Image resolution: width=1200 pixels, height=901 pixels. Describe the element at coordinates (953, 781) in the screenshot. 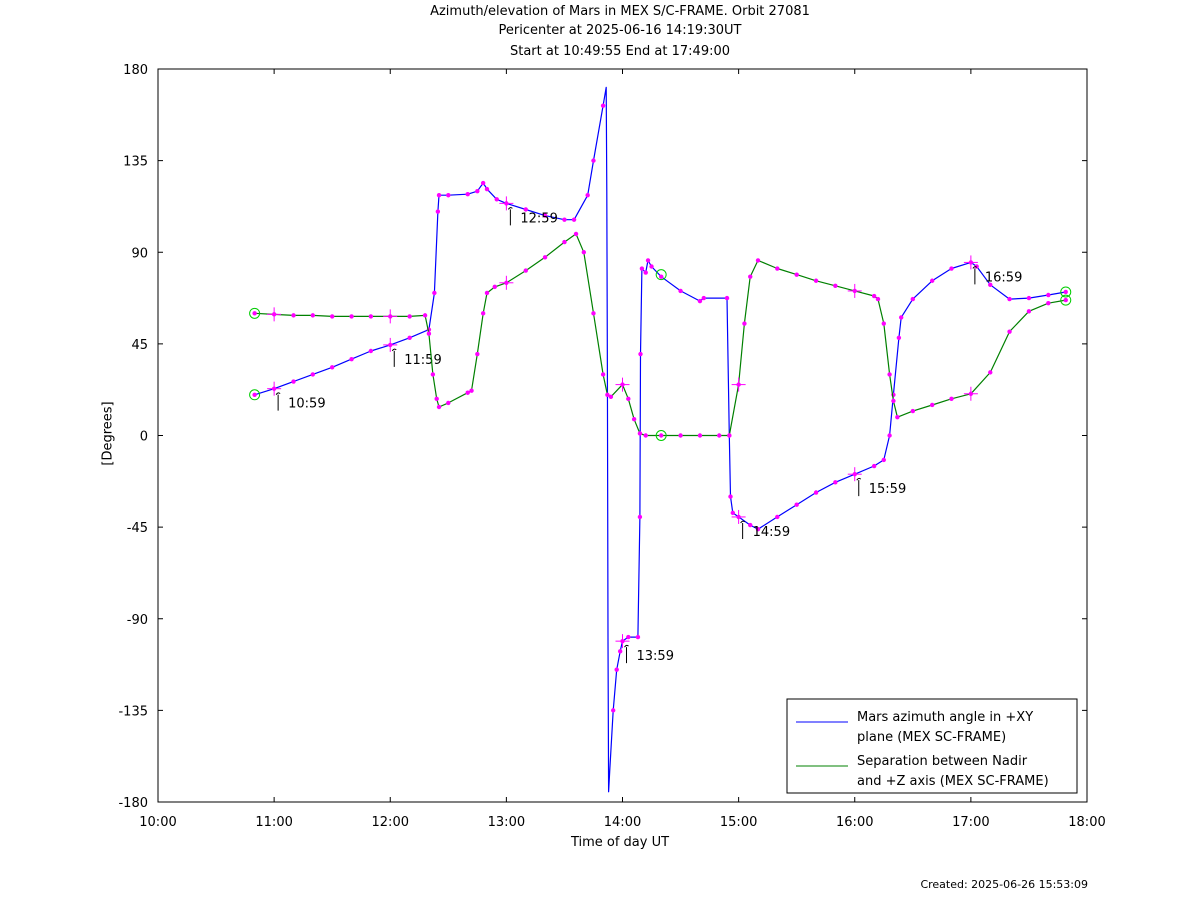

I see `legend-label-separation-line-2: and +Z axis (MEX SC-FRAME)` at that location.